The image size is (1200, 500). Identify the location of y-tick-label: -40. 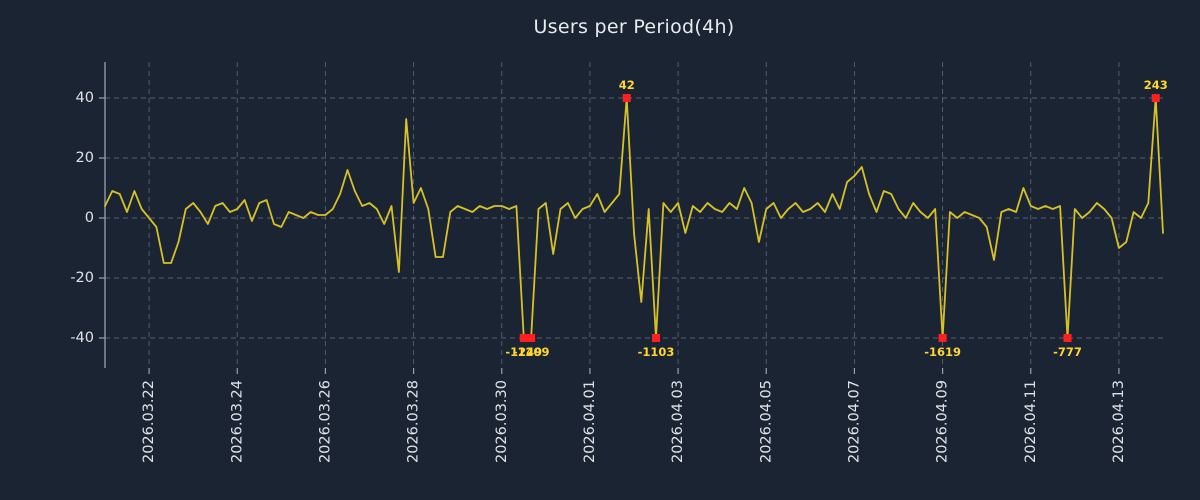
(82, 338).